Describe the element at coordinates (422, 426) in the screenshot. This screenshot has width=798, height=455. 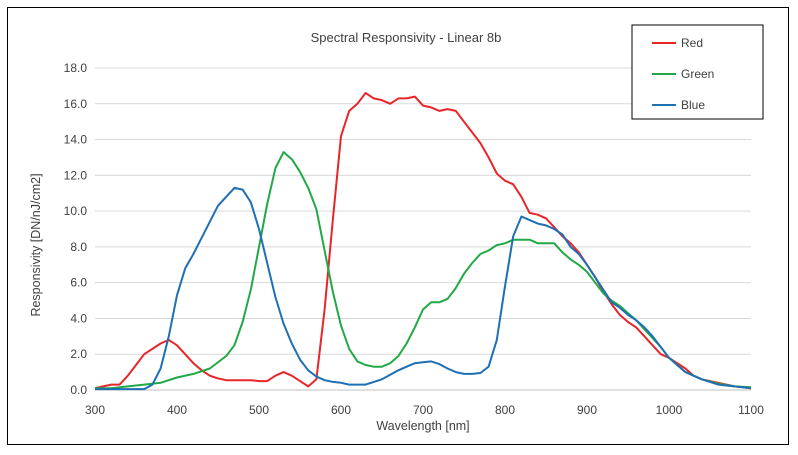
I see `x-axis-label: Wavelength [nm]` at that location.